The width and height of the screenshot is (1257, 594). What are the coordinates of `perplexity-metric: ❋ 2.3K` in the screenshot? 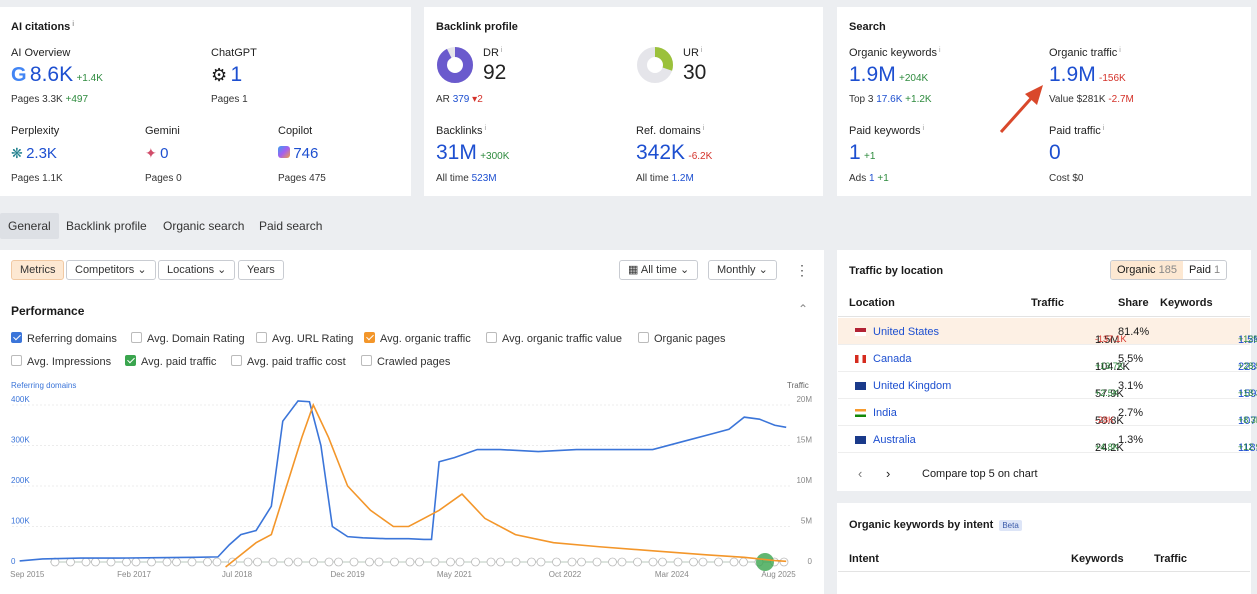 It's located at (34, 153).